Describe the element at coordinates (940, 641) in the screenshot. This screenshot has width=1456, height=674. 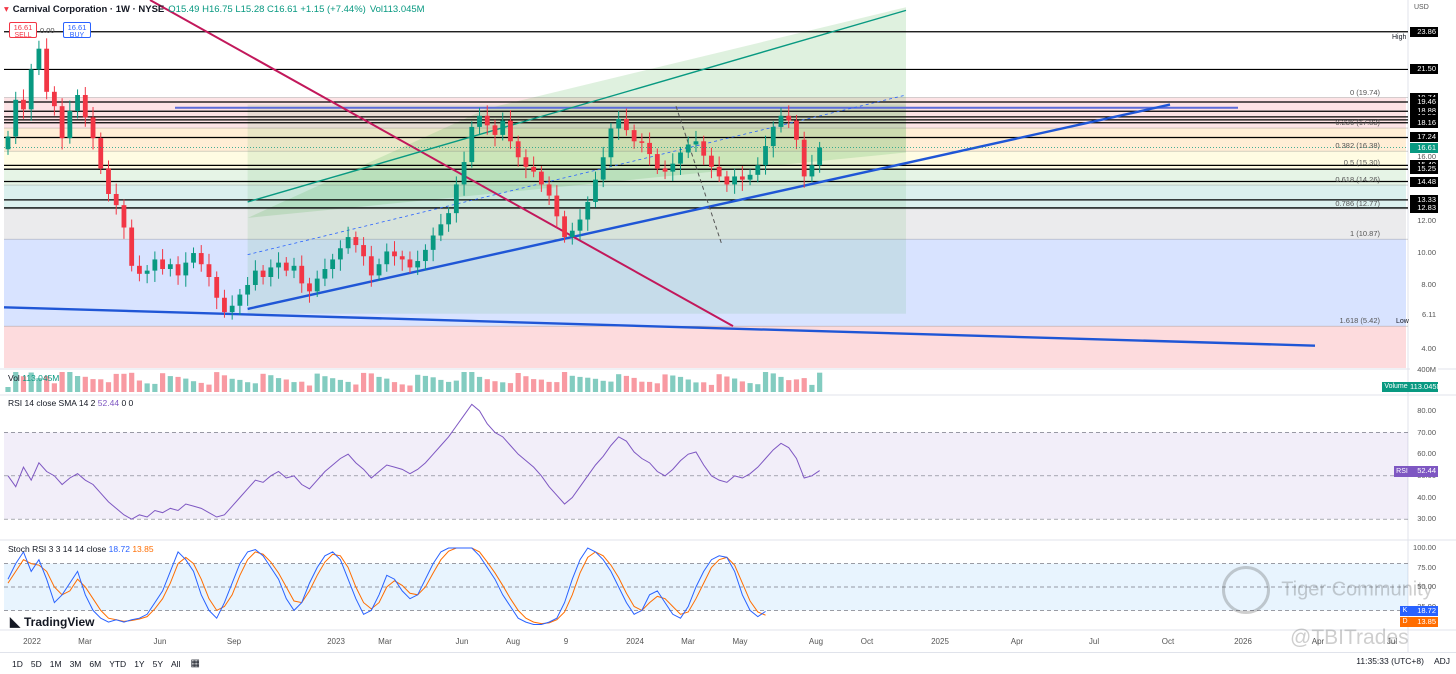
I see `time-axis-label: 2025` at that location.